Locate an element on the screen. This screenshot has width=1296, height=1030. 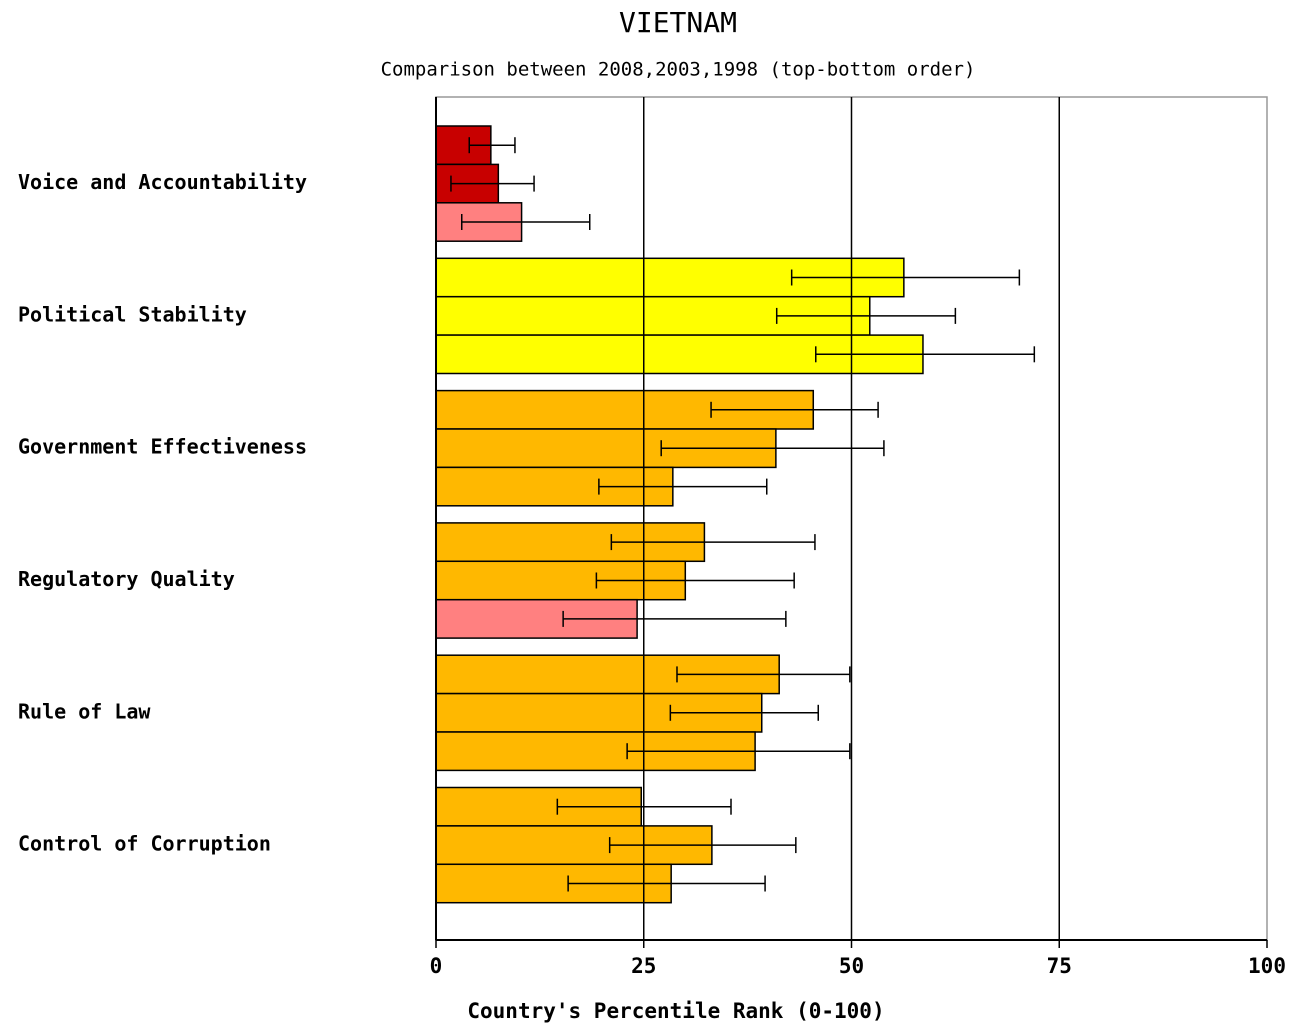
category-label: Political Stability is located at coordinates (132, 314).